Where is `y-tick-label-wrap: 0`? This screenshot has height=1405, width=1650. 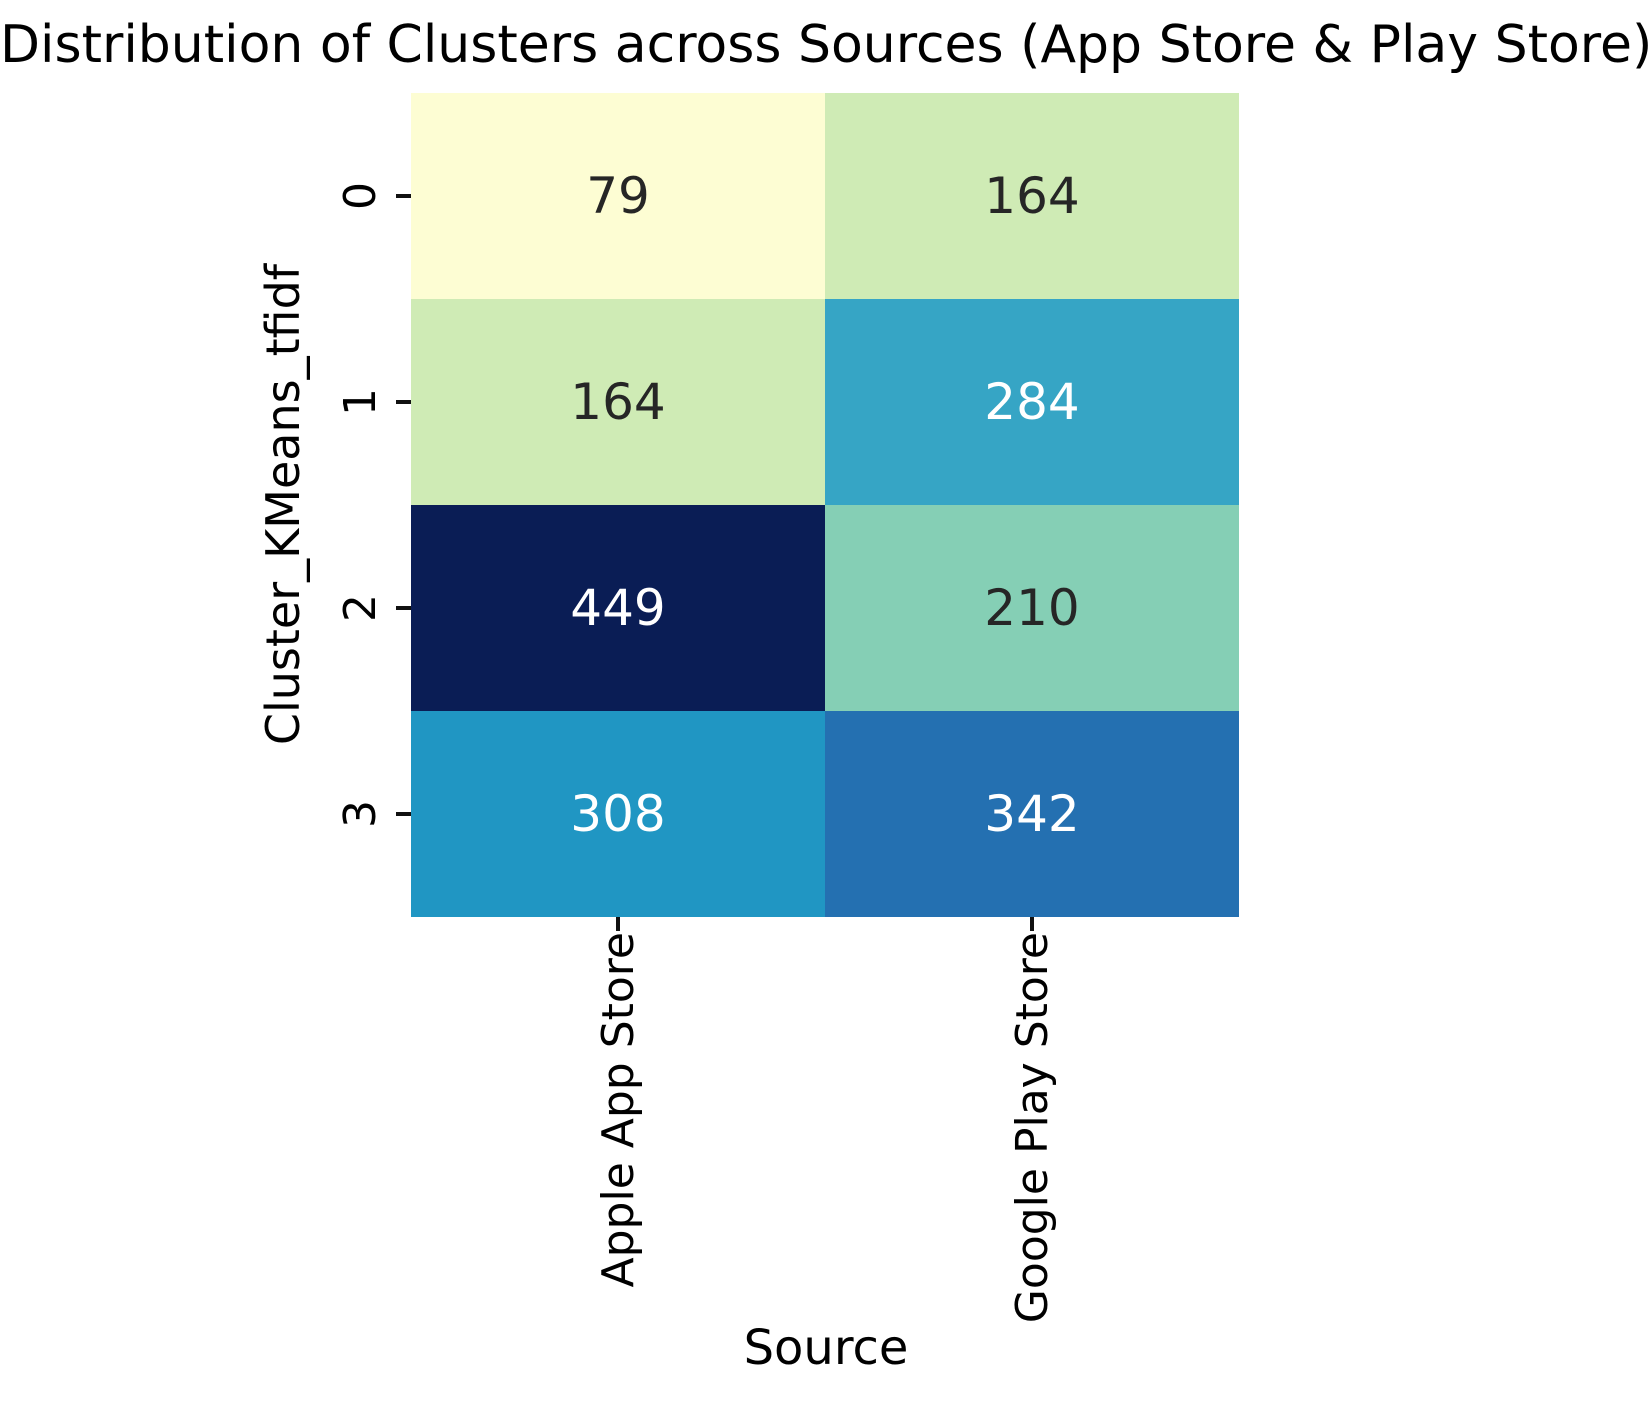 y-tick-label-wrap: 0 is located at coordinates (360, 196).